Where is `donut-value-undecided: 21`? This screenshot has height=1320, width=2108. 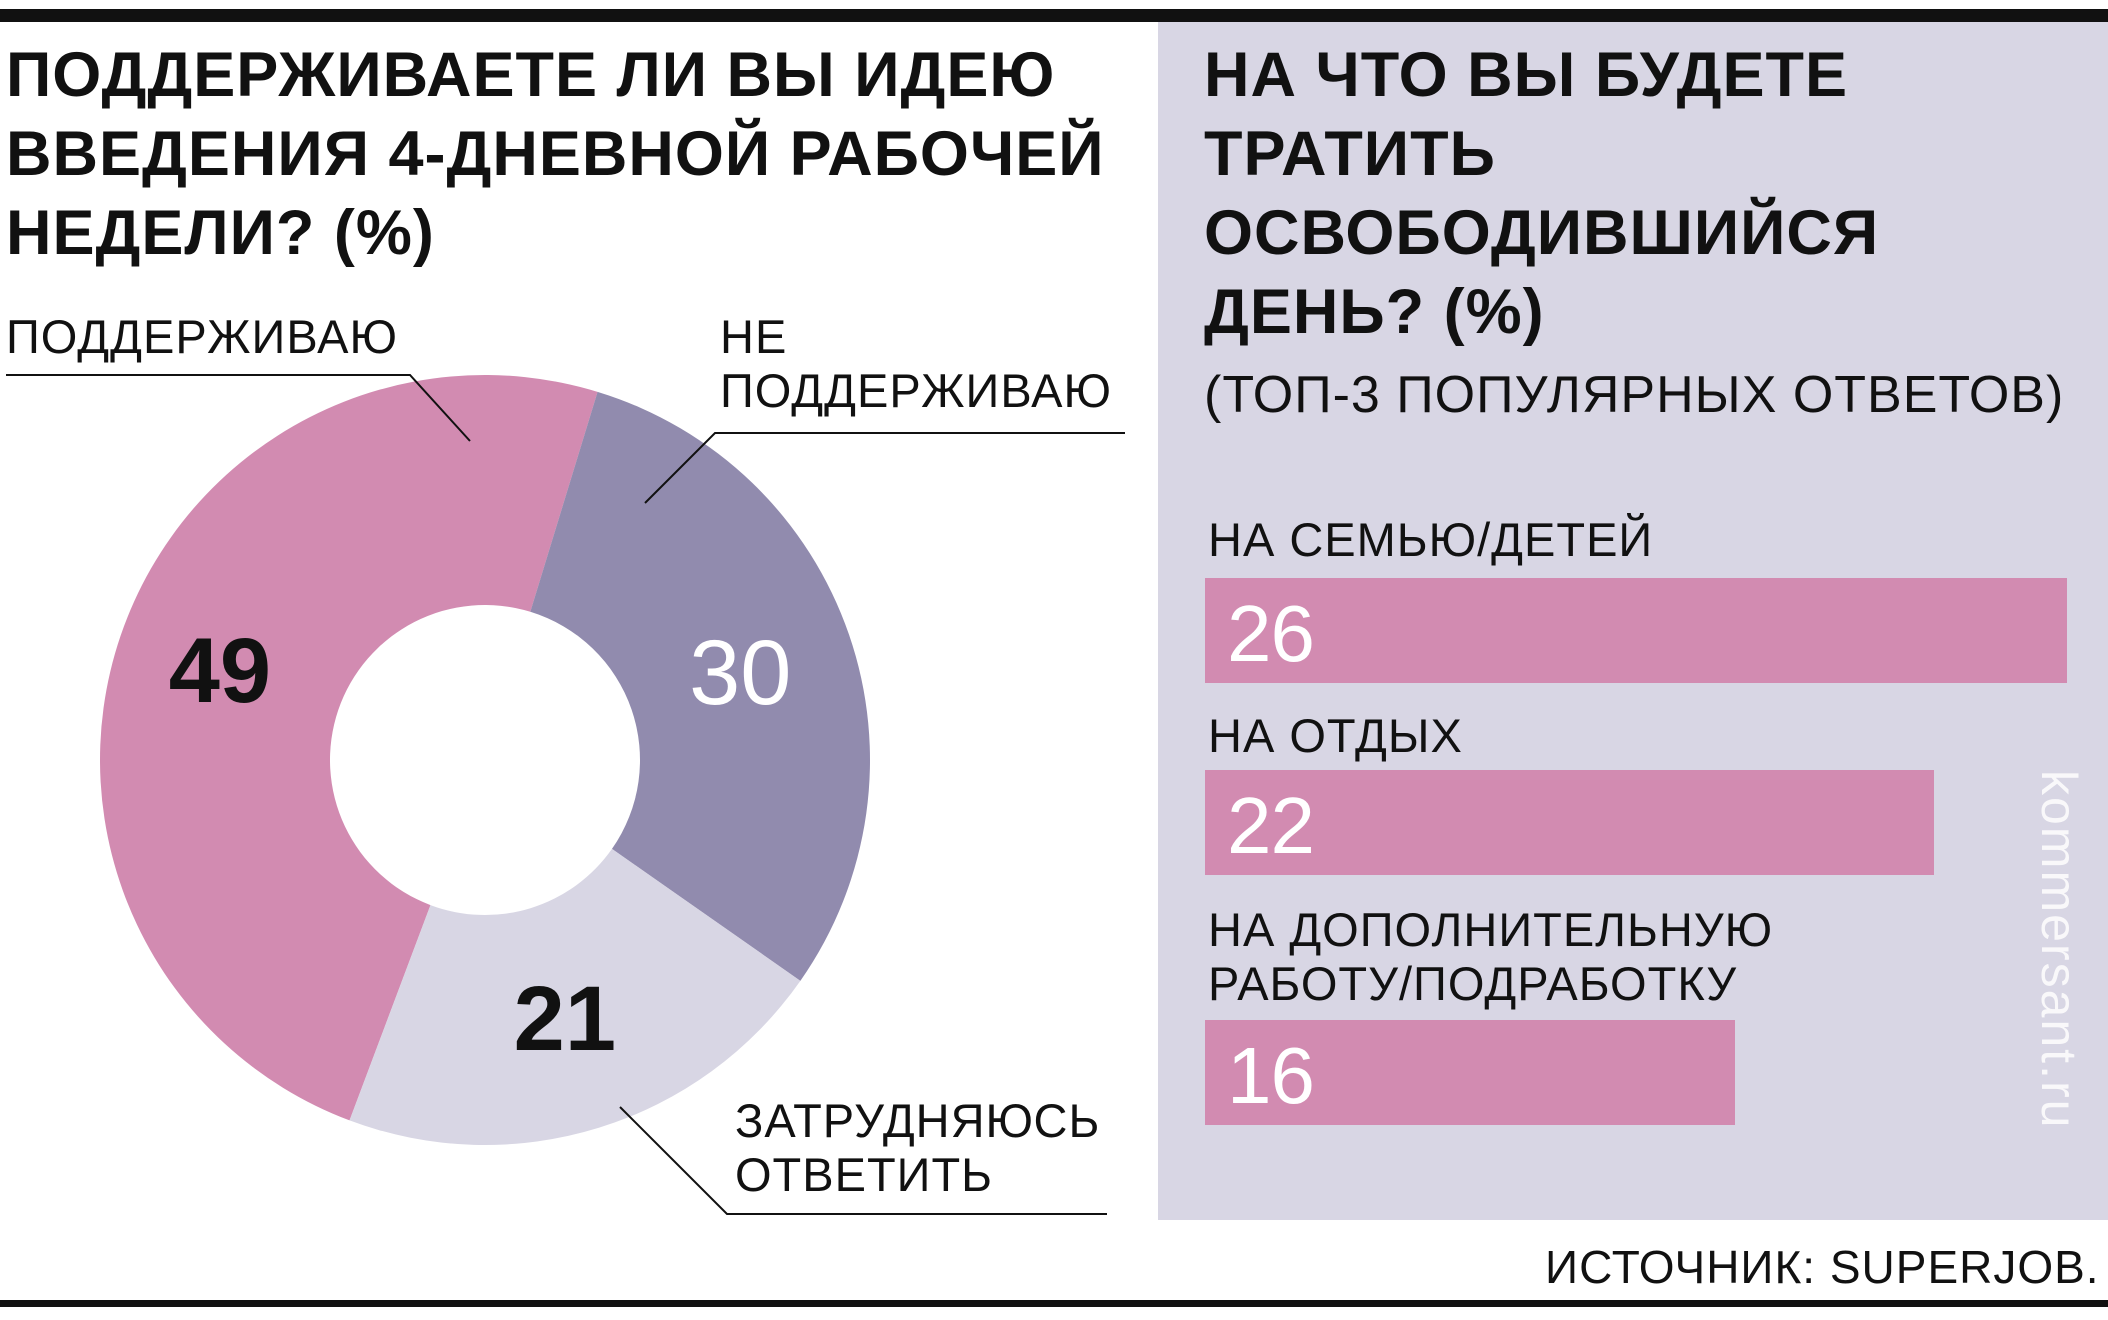 donut-value-undecided: 21 is located at coordinates (565, 1019).